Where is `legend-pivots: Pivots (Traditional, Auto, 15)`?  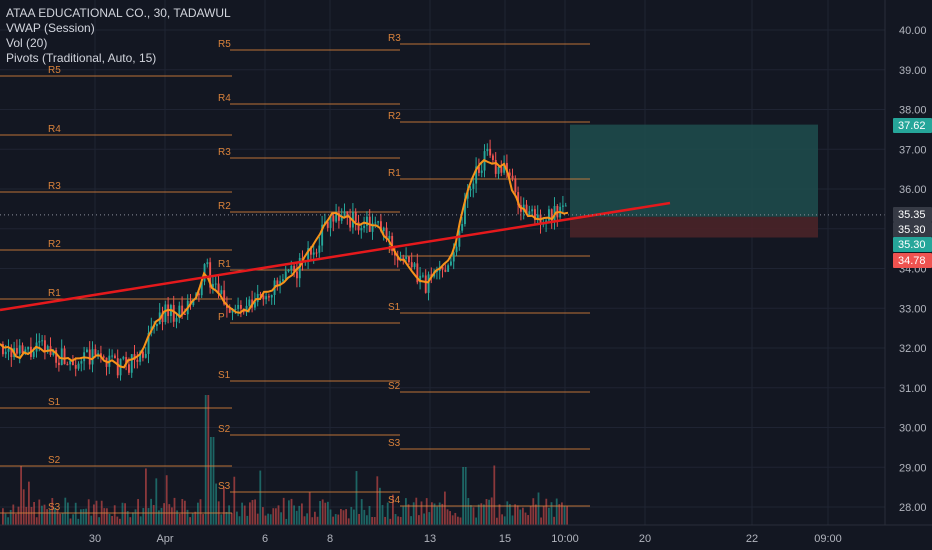 legend-pivots: Pivots (Traditional, Auto, 15) is located at coordinates (81, 58).